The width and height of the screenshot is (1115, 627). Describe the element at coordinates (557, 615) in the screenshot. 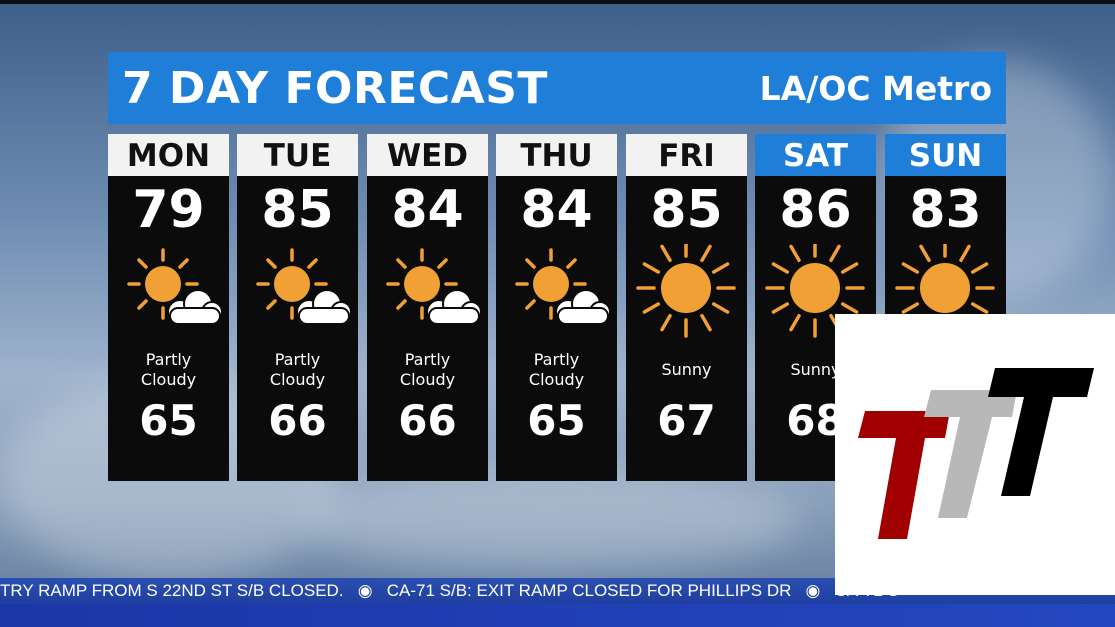

I see `bottom-bar` at that location.